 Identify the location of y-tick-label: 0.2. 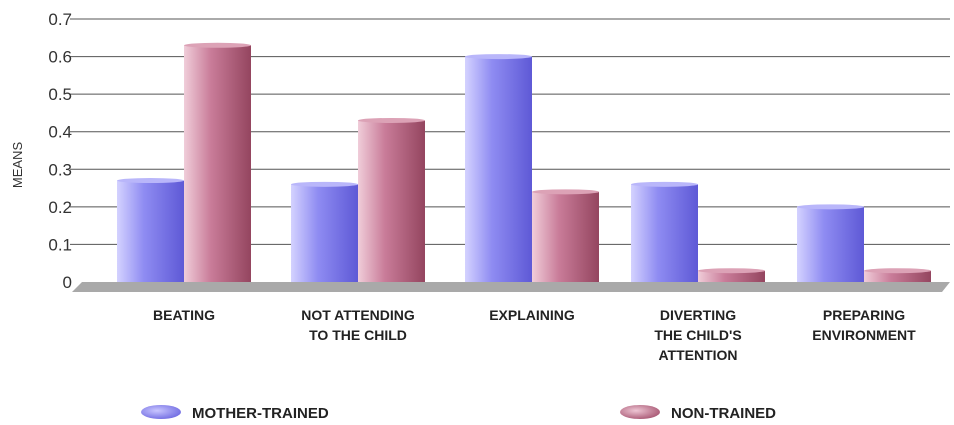
(60, 207).